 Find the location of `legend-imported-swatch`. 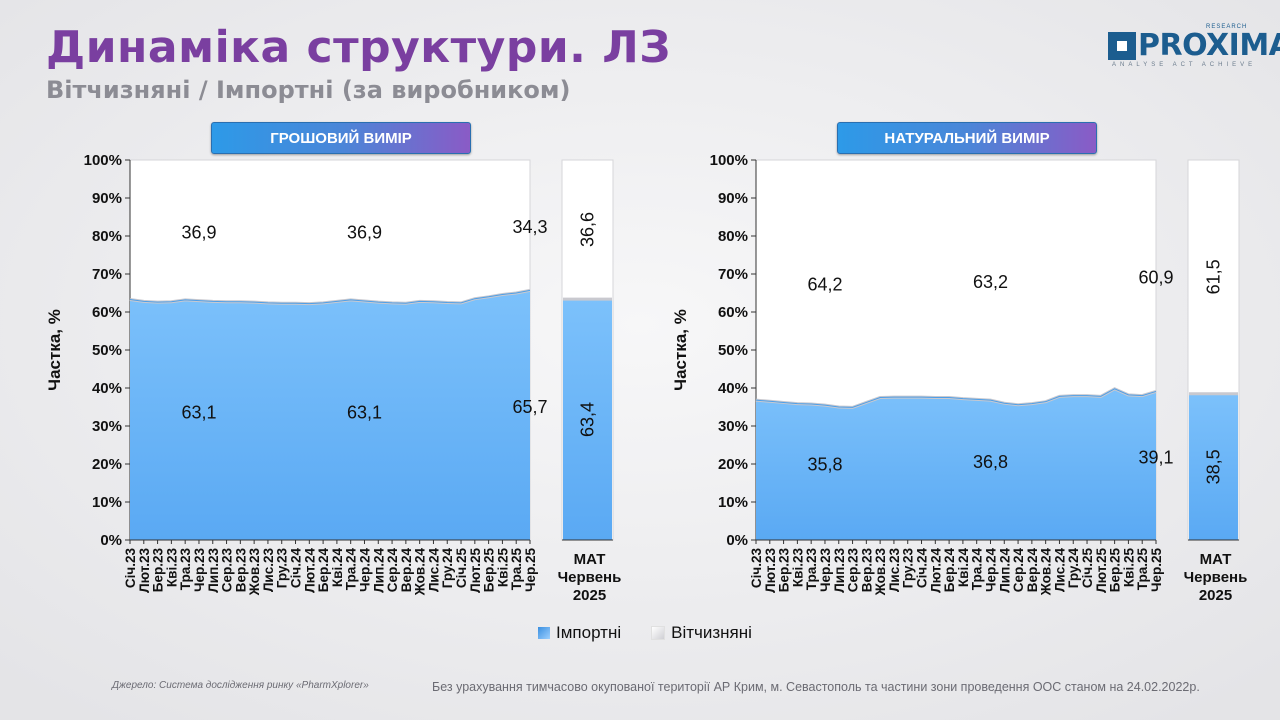

legend-imported-swatch is located at coordinates (544, 633).